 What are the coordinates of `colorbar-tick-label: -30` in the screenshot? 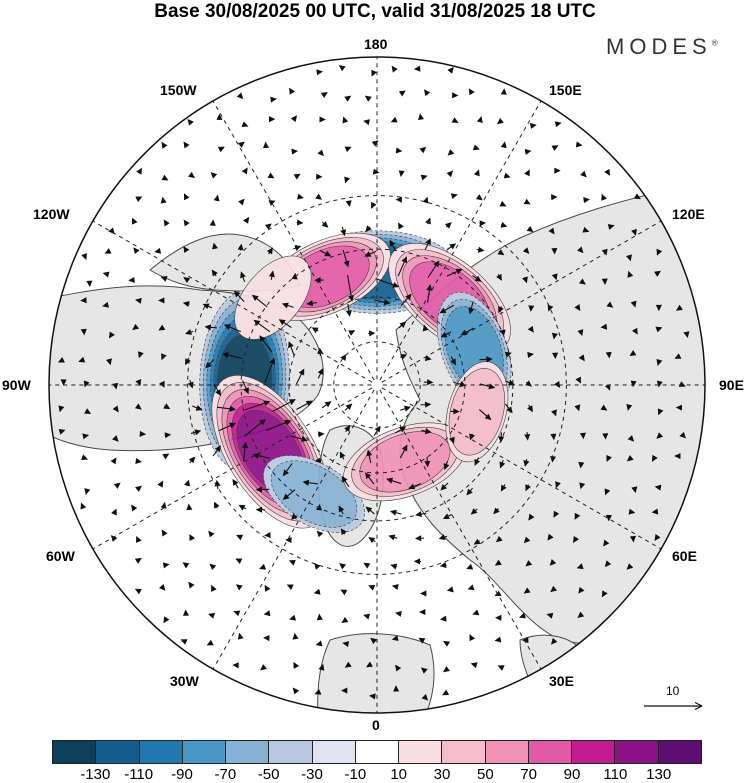 It's located at (312, 774).